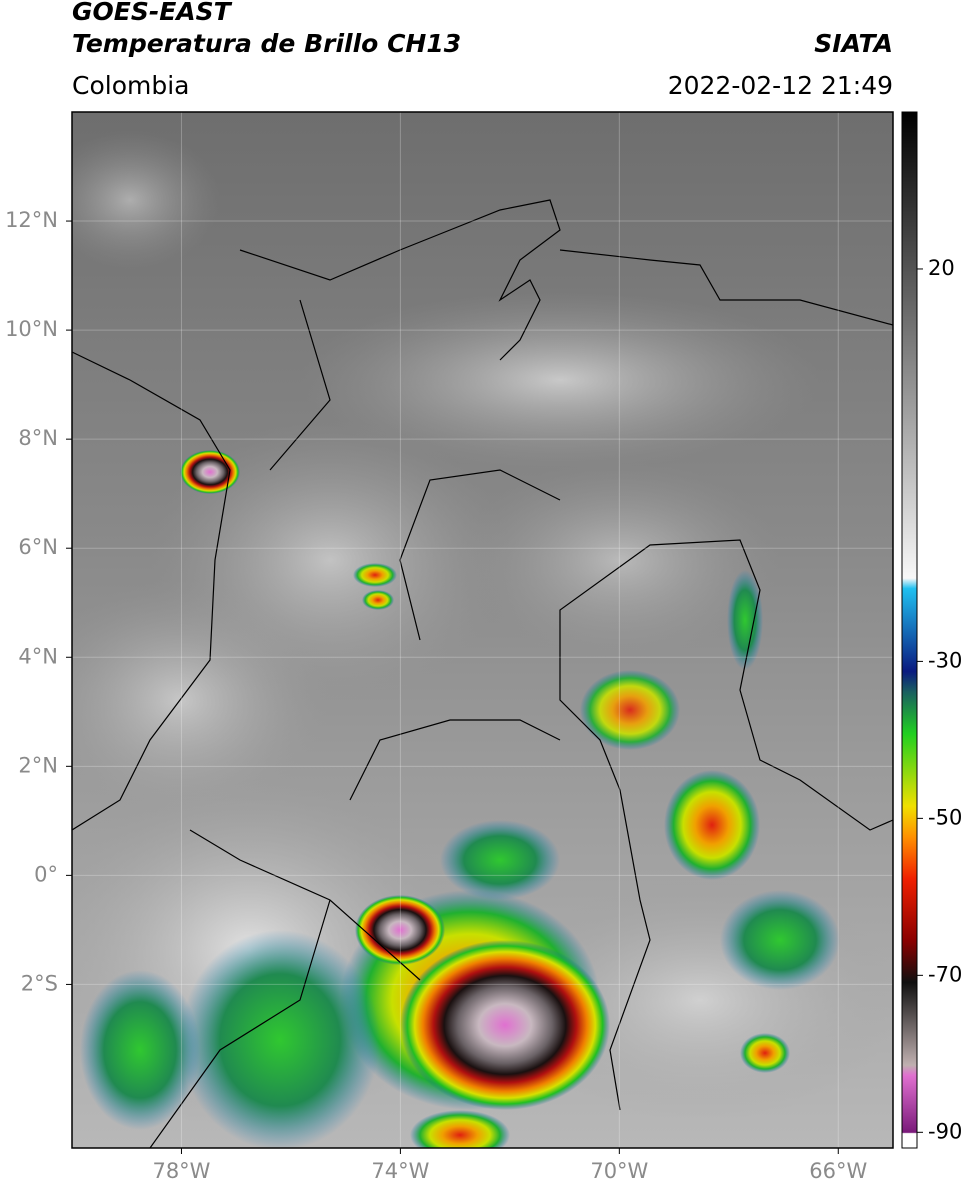  Describe the element at coordinates (945, 660) in the screenshot. I see `colorbar-tick-label: -30` at that location.